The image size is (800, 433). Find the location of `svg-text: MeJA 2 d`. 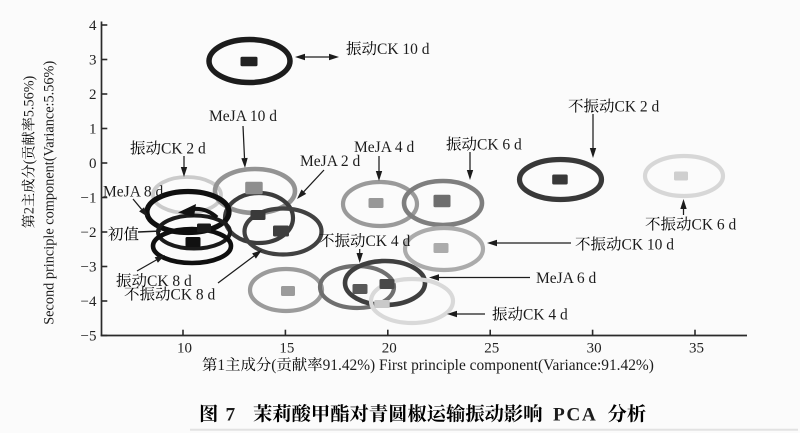

svg-text: MeJA 2 d is located at coordinates (330, 161).